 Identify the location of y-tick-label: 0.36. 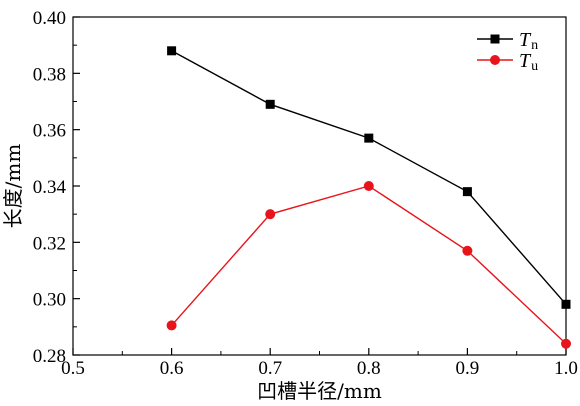
(49, 131).